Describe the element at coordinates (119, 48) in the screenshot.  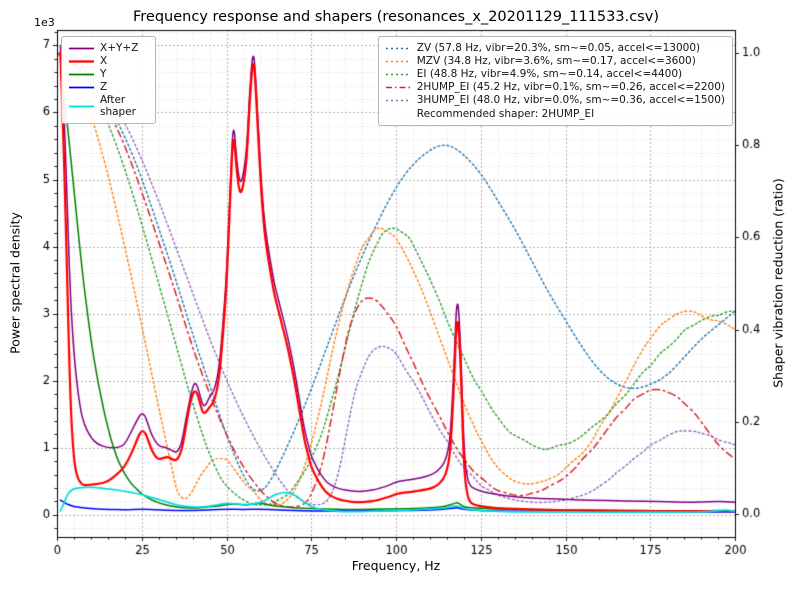
I see `legend-label: X+Y+Z` at that location.